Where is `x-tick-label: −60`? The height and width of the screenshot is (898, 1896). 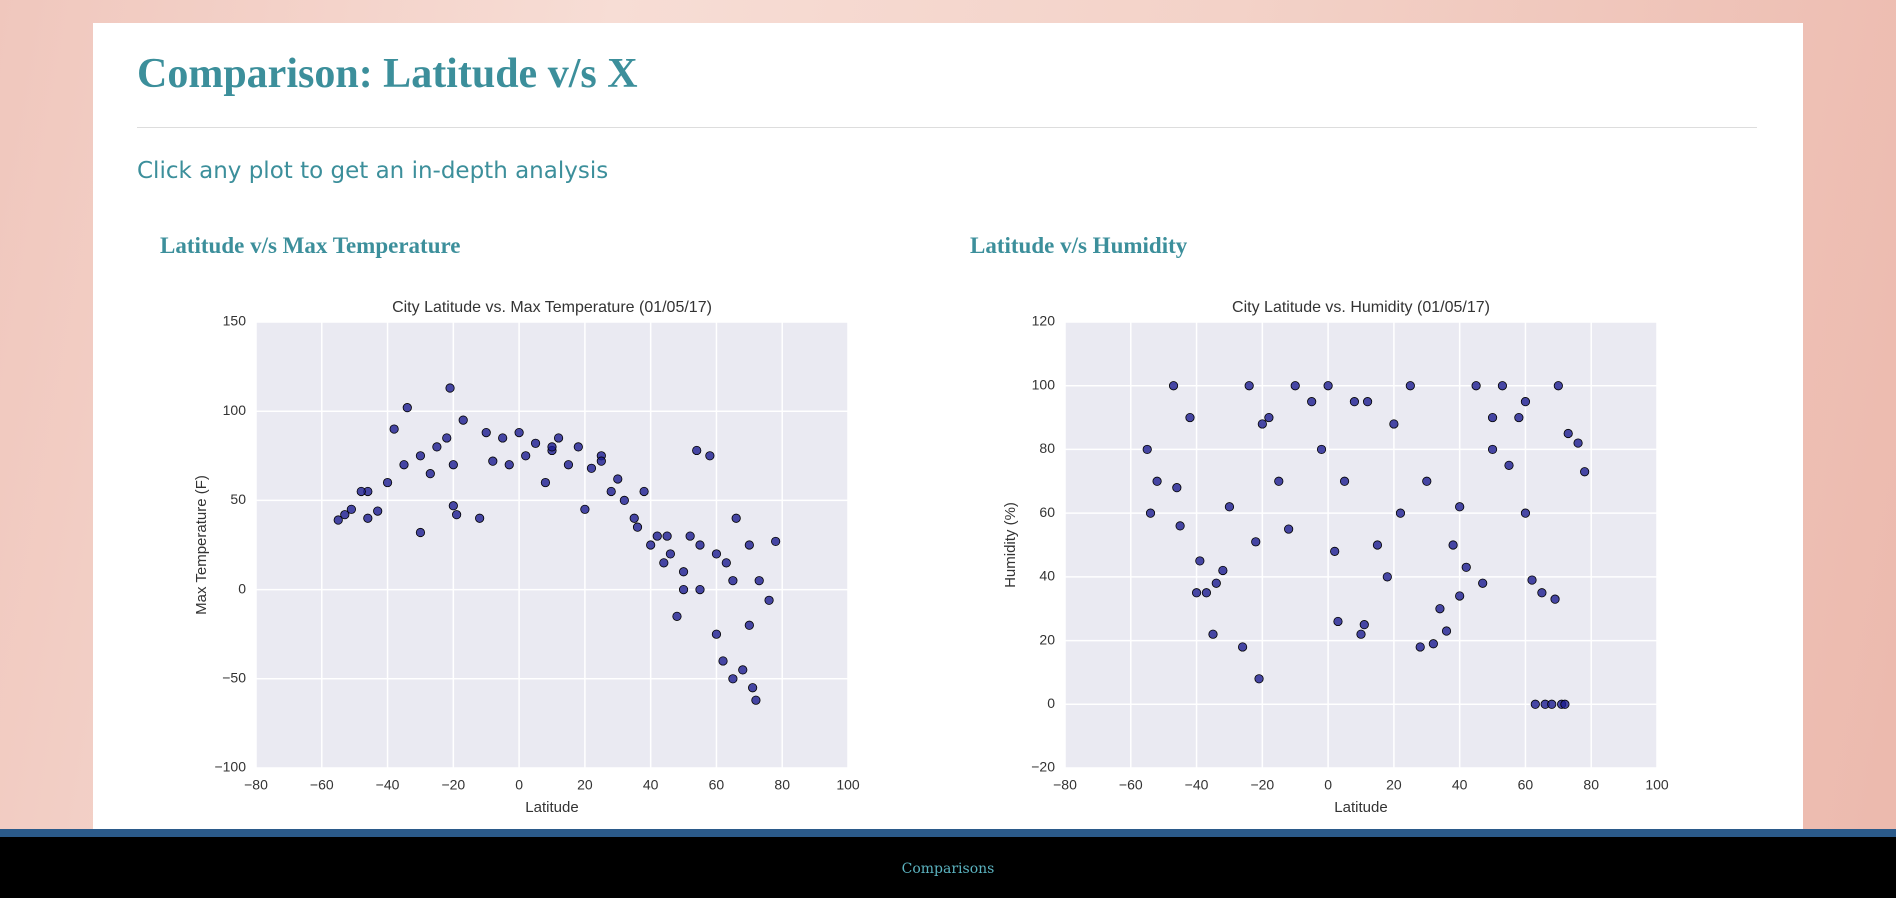
x-tick-label: −60 is located at coordinates (322, 785).